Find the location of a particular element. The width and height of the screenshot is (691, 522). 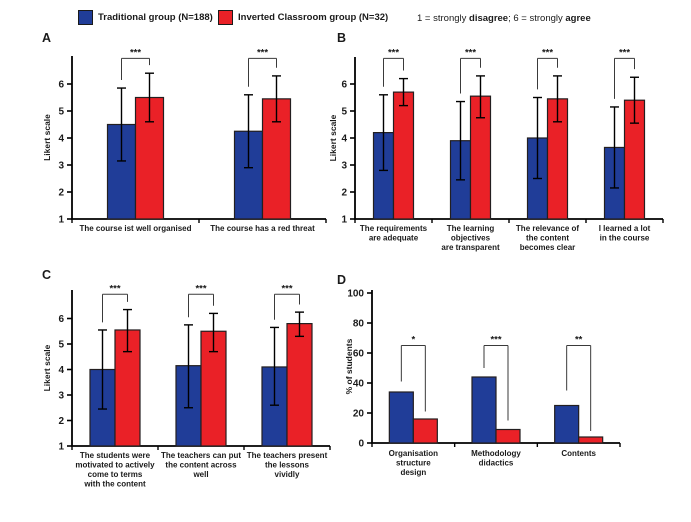

category-label: Methodology is located at coordinates (496, 453).